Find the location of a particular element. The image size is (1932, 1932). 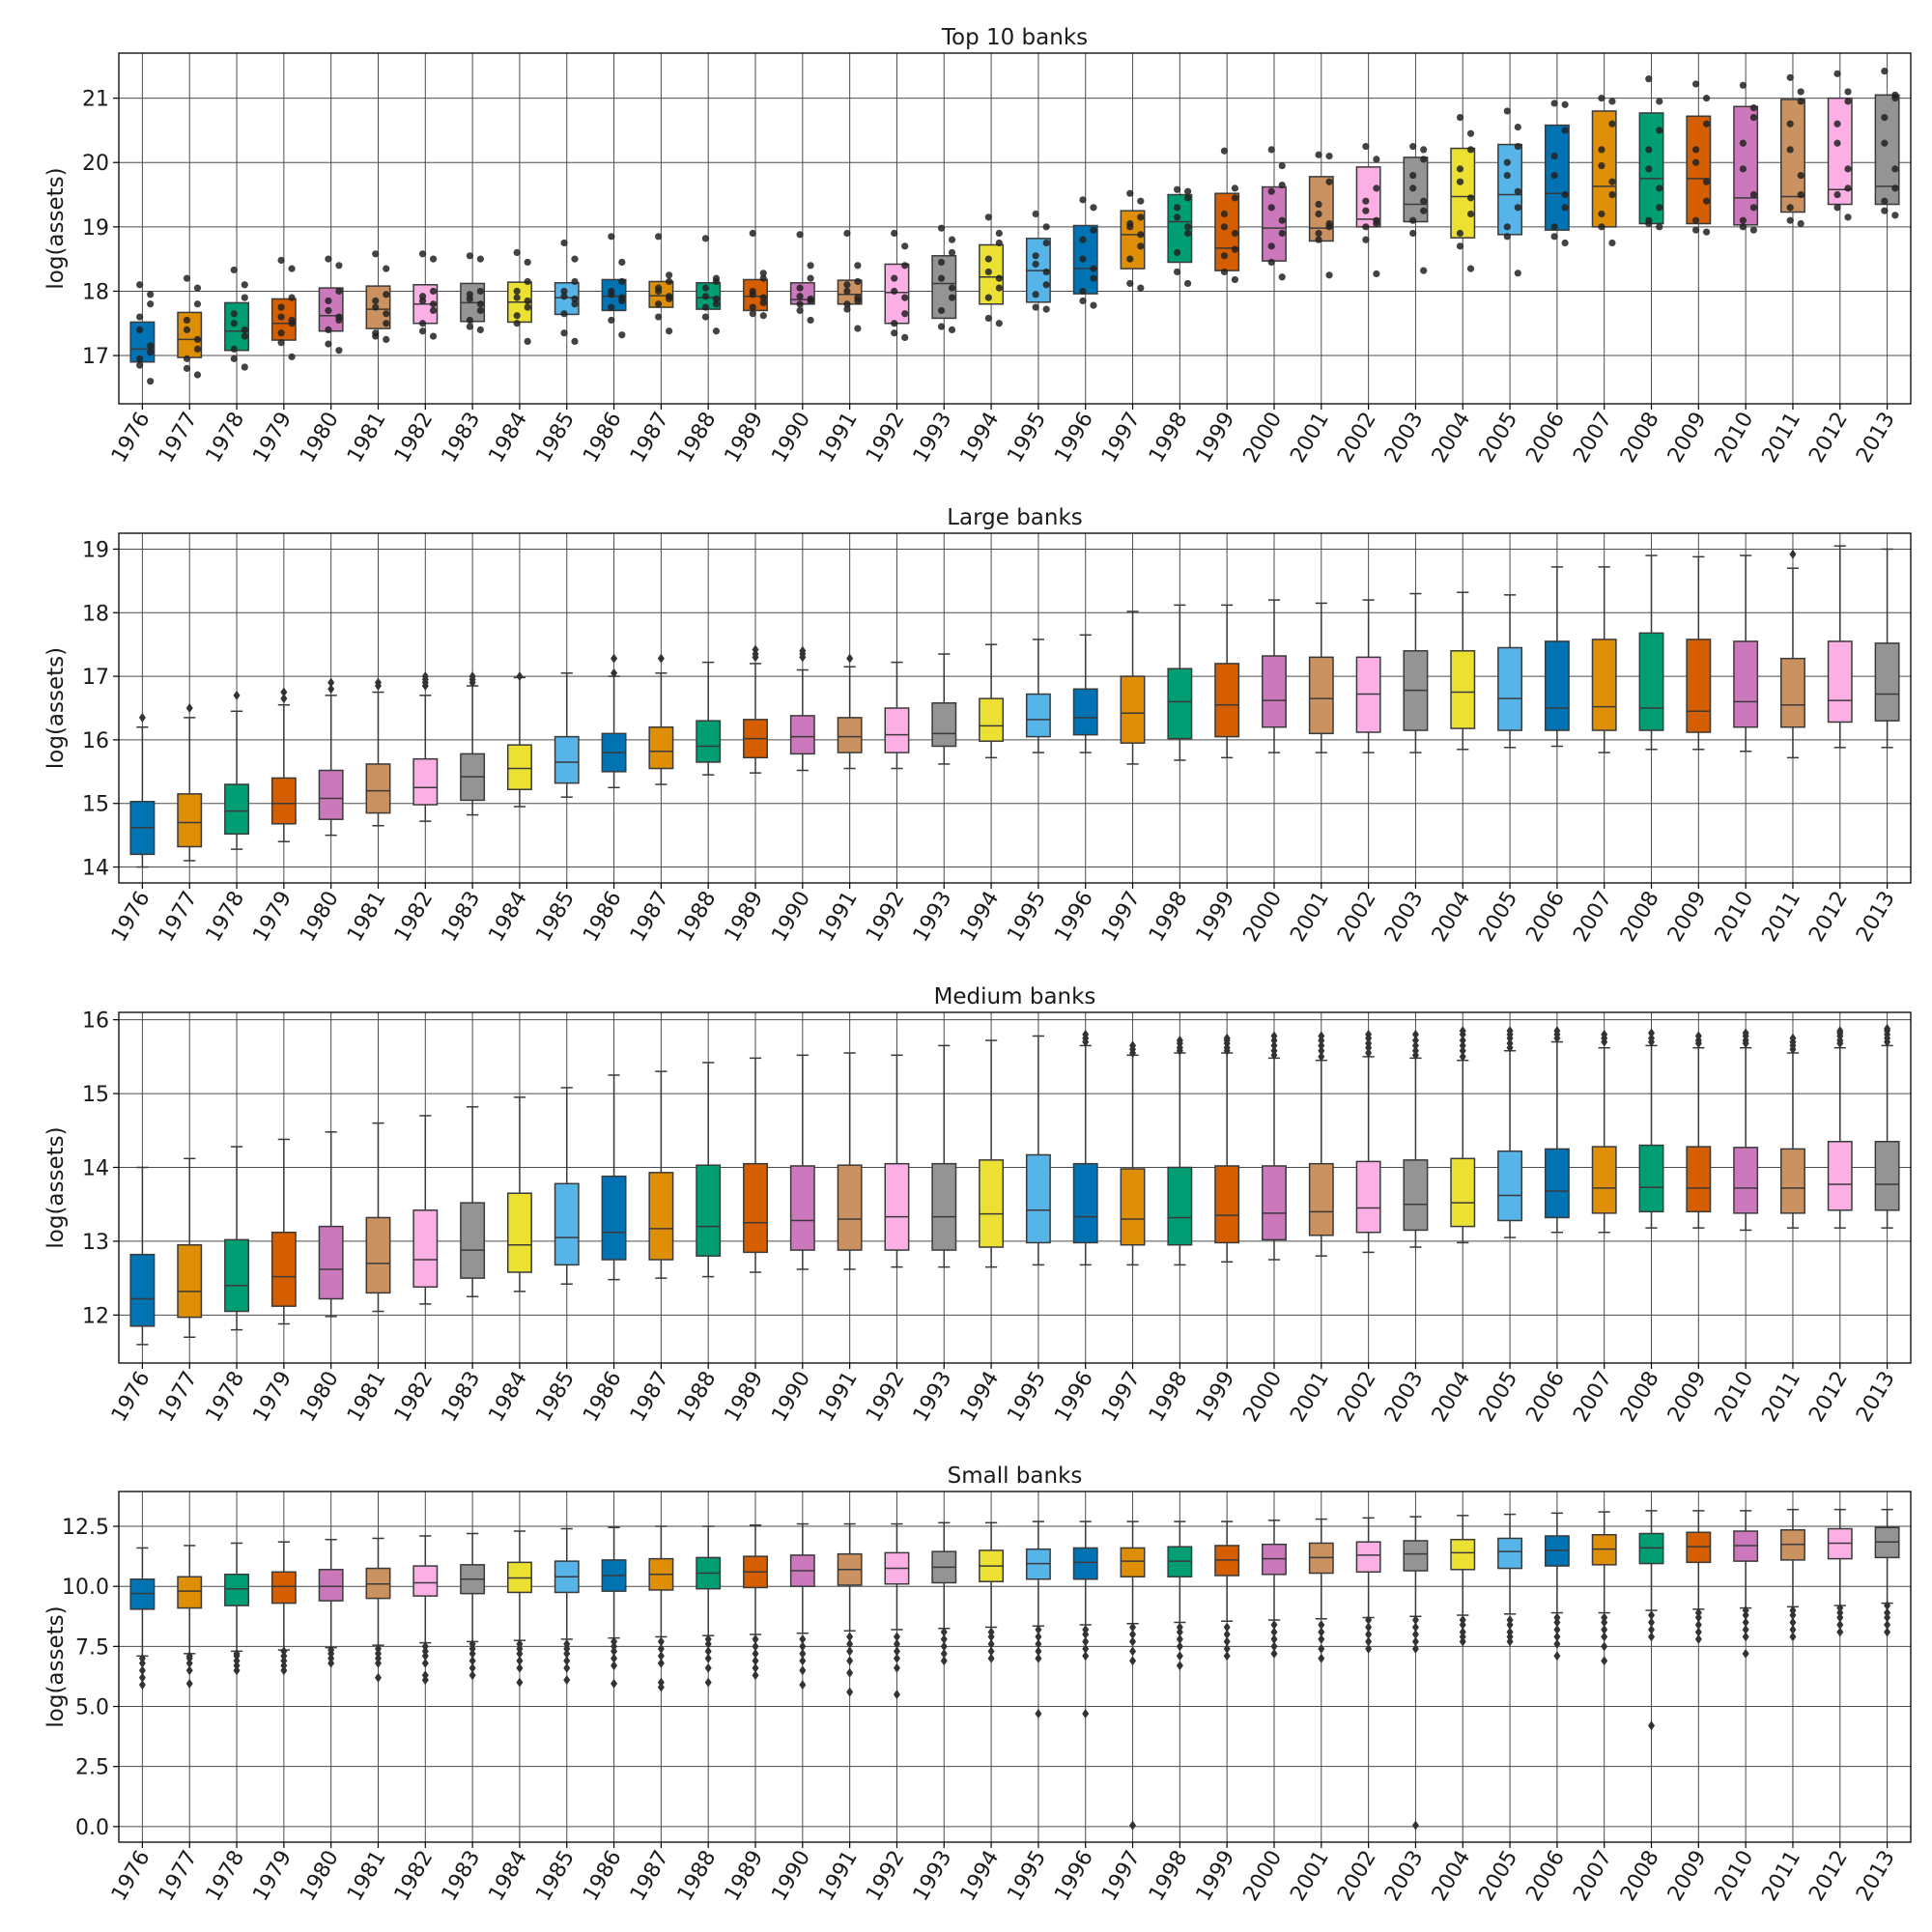

x-tick-label: 1976 is located at coordinates (131, 438).